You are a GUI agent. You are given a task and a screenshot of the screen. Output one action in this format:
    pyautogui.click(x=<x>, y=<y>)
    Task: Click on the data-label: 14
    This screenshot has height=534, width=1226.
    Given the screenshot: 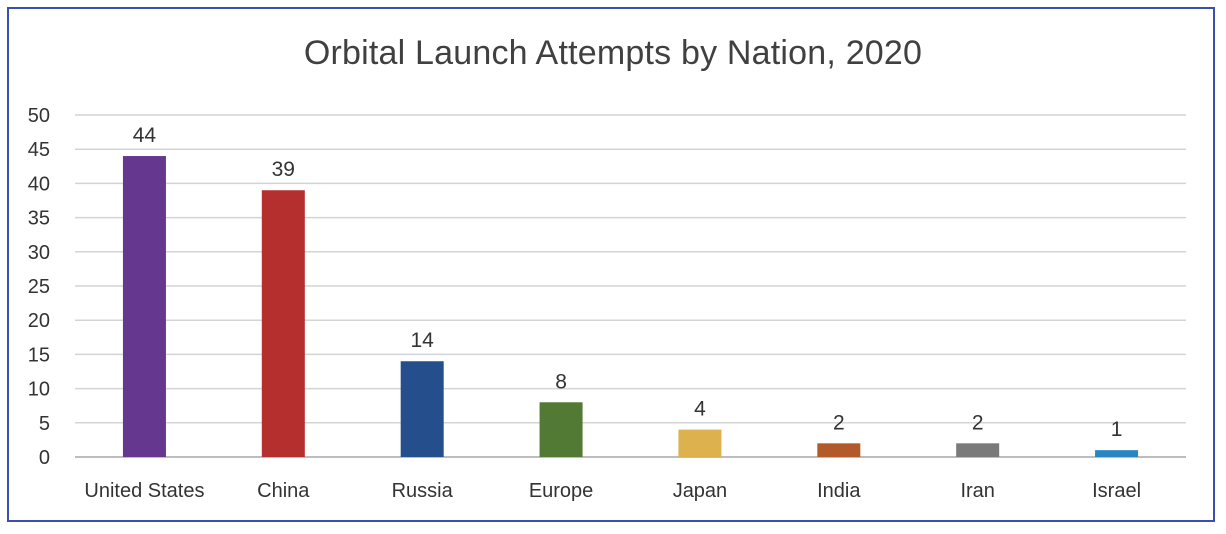 What is the action you would take?
    pyautogui.click(x=423, y=340)
    